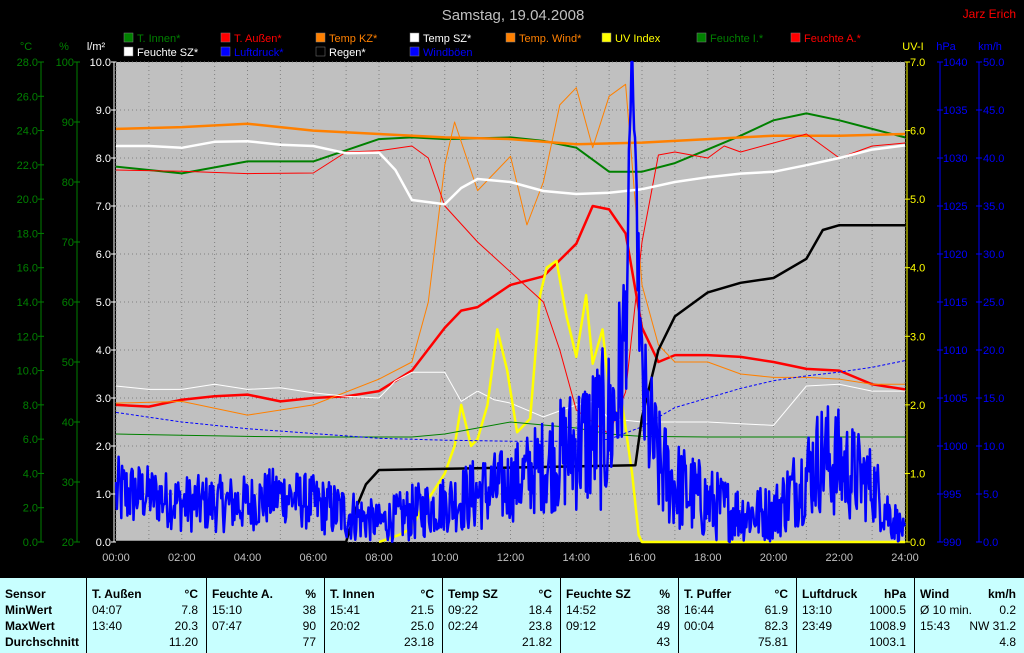 The width and height of the screenshot is (1024, 653). Describe the element at coordinates (189, 610) in the screenshot. I see `summary-cell: 7.8` at that location.